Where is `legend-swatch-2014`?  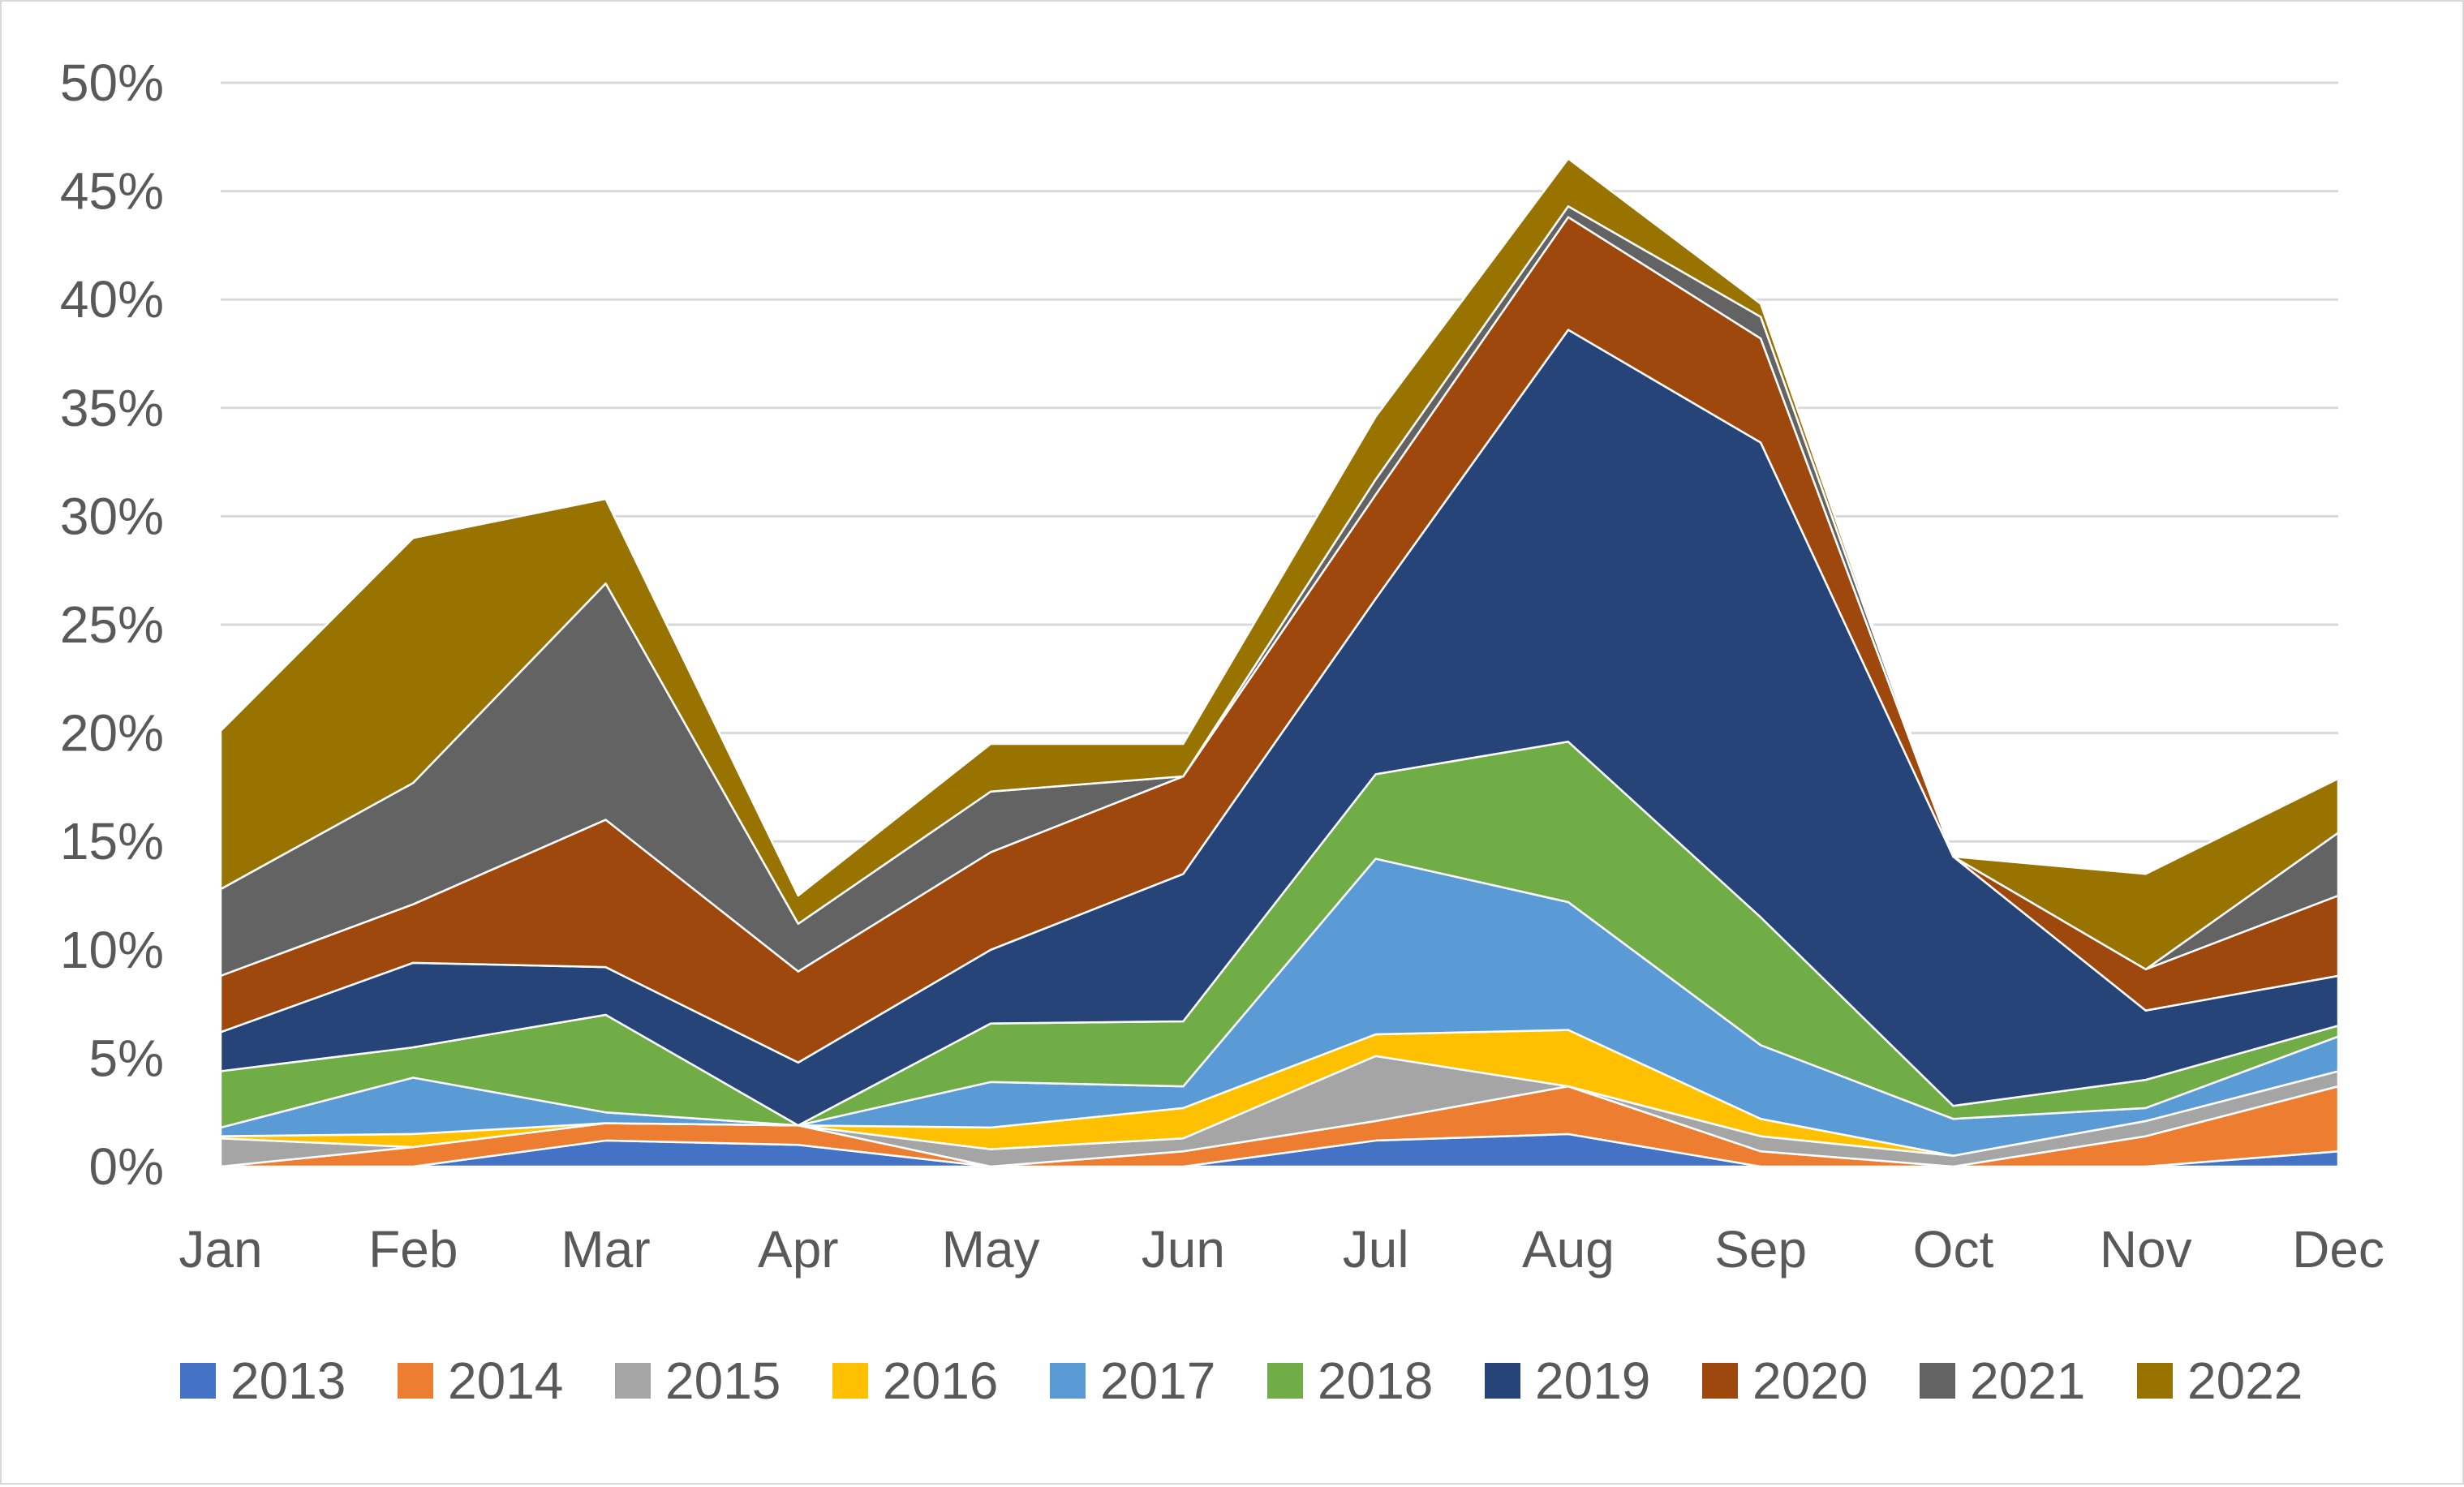
legend-swatch-2014 is located at coordinates (415, 1381).